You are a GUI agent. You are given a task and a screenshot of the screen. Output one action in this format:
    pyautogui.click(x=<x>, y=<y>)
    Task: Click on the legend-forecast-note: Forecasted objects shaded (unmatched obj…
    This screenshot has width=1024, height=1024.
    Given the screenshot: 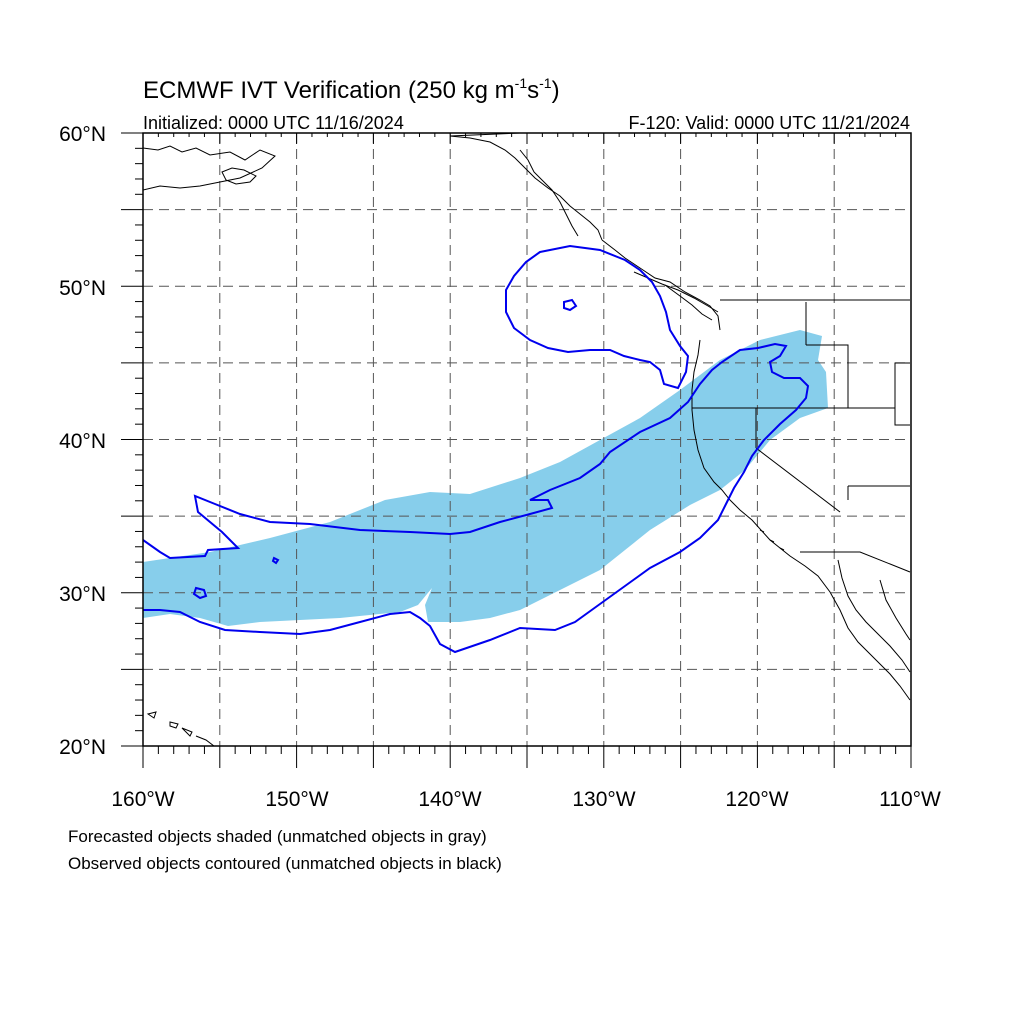 What is the action you would take?
    pyautogui.click(x=277, y=836)
    